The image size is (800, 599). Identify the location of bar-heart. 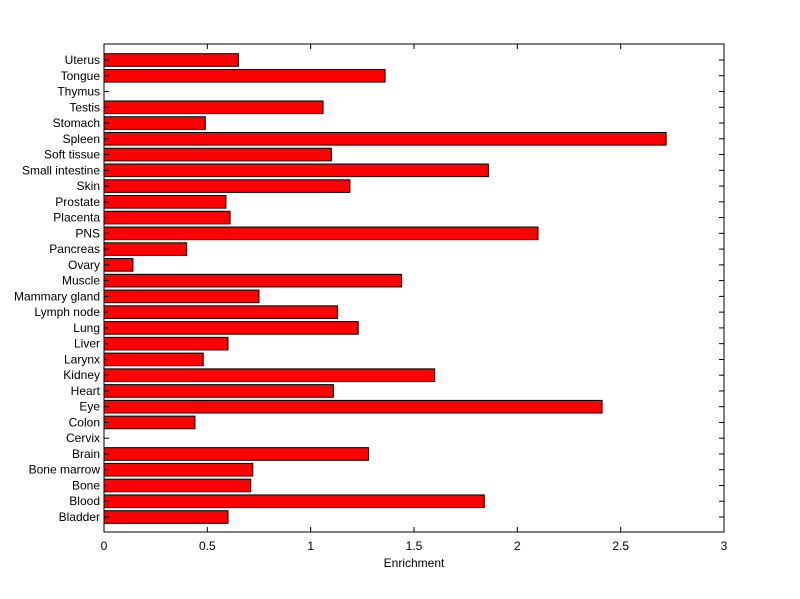
(218, 391).